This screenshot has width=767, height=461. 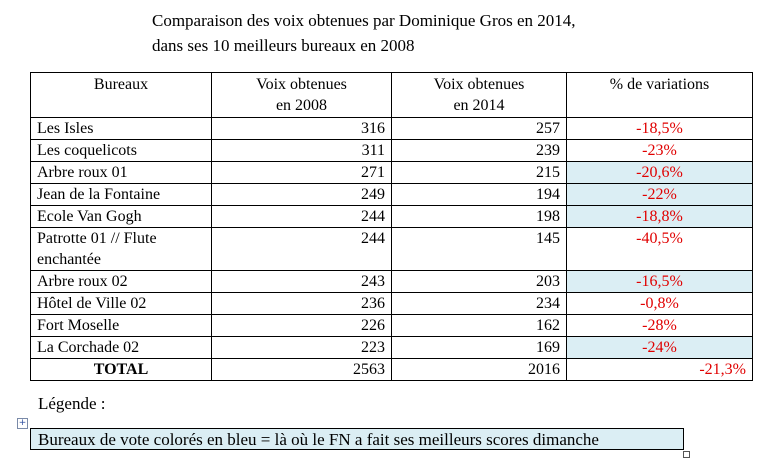 What do you see at coordinates (659, 281) in the screenshot?
I see `cell-variation-highlighted: -16,5%` at bounding box center [659, 281].